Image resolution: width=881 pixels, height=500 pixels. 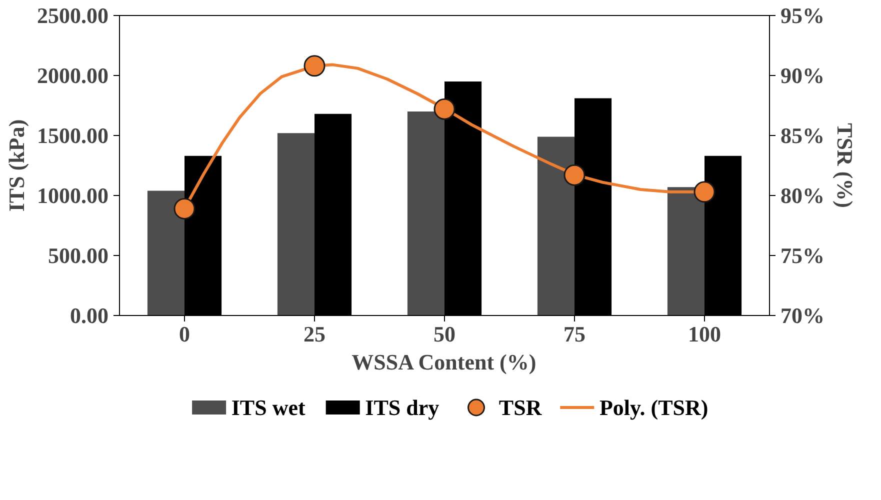 I want to click on y-tick-label: 2500.00, so click(x=72, y=15).